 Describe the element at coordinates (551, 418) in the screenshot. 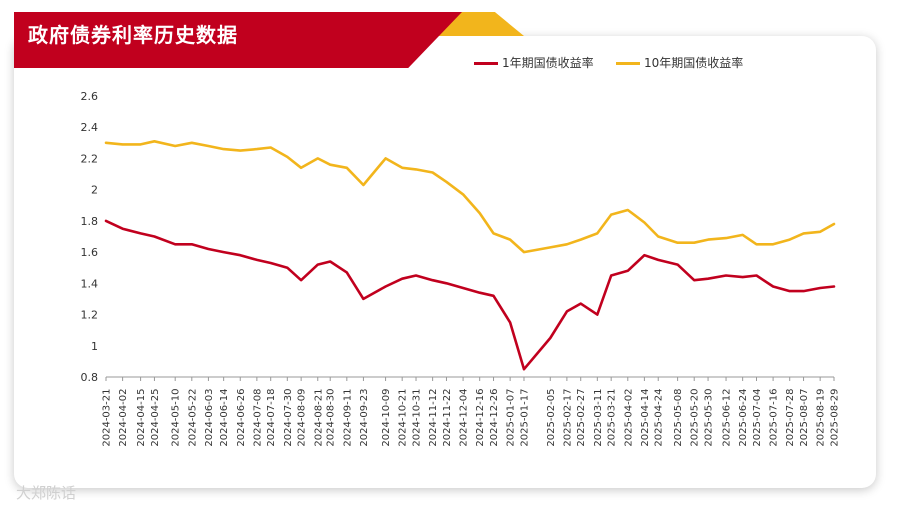

I see `x-tick-label: 2025-02-05` at that location.